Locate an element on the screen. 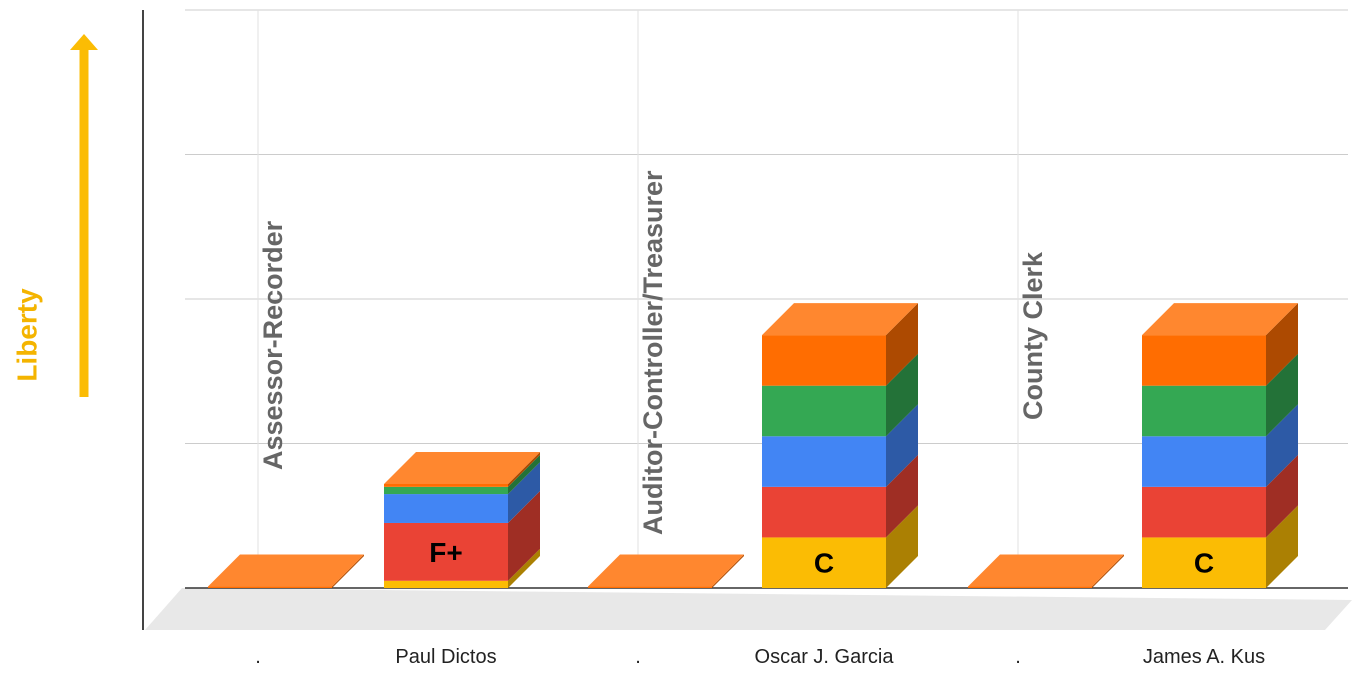 This screenshot has height=674, width=1352. category-tick-label: Oscar J. Garcia is located at coordinates (825, 657).